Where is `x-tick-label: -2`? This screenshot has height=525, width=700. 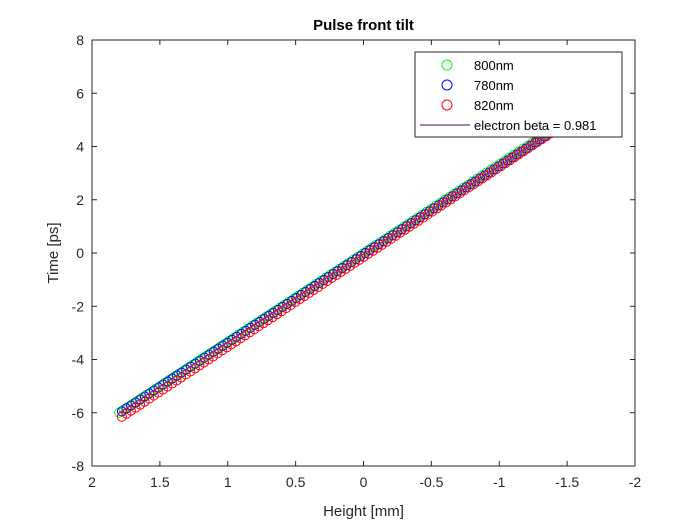 x-tick-label: -2 is located at coordinates (635, 482).